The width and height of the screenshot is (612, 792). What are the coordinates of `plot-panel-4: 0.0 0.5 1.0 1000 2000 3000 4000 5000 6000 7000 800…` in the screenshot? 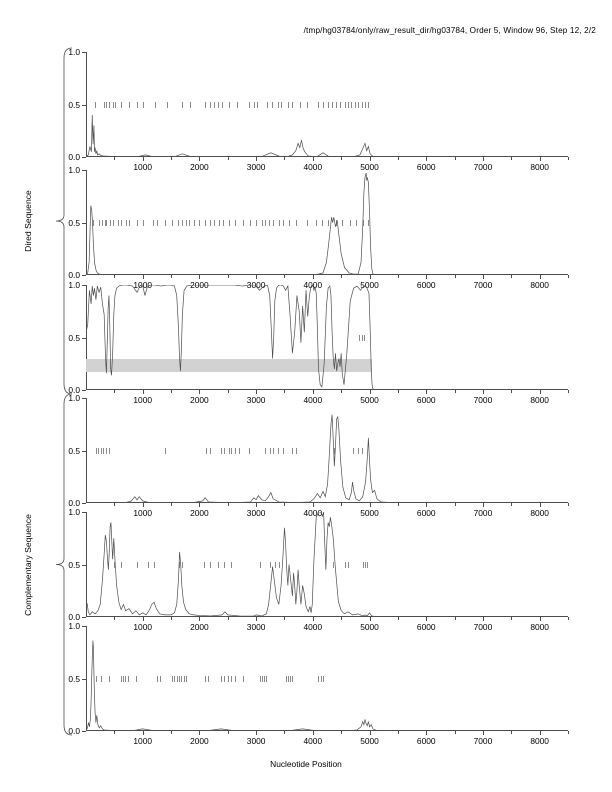 It's located at (318, 455).